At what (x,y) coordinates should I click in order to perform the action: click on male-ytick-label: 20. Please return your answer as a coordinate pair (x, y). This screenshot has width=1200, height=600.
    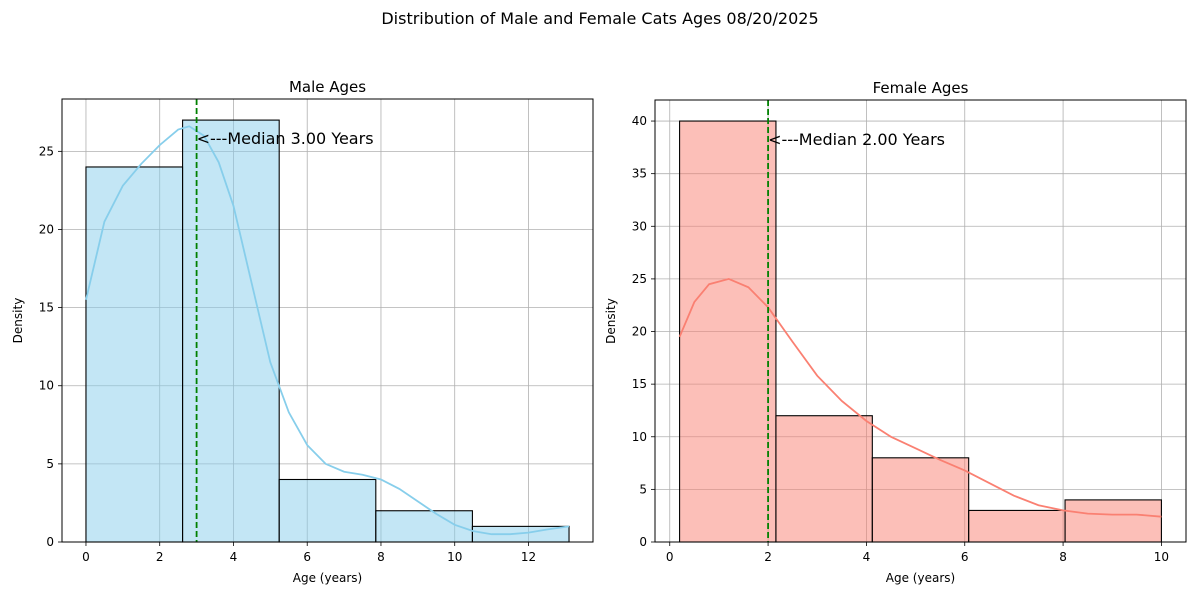
    Looking at the image, I should click on (46, 229).